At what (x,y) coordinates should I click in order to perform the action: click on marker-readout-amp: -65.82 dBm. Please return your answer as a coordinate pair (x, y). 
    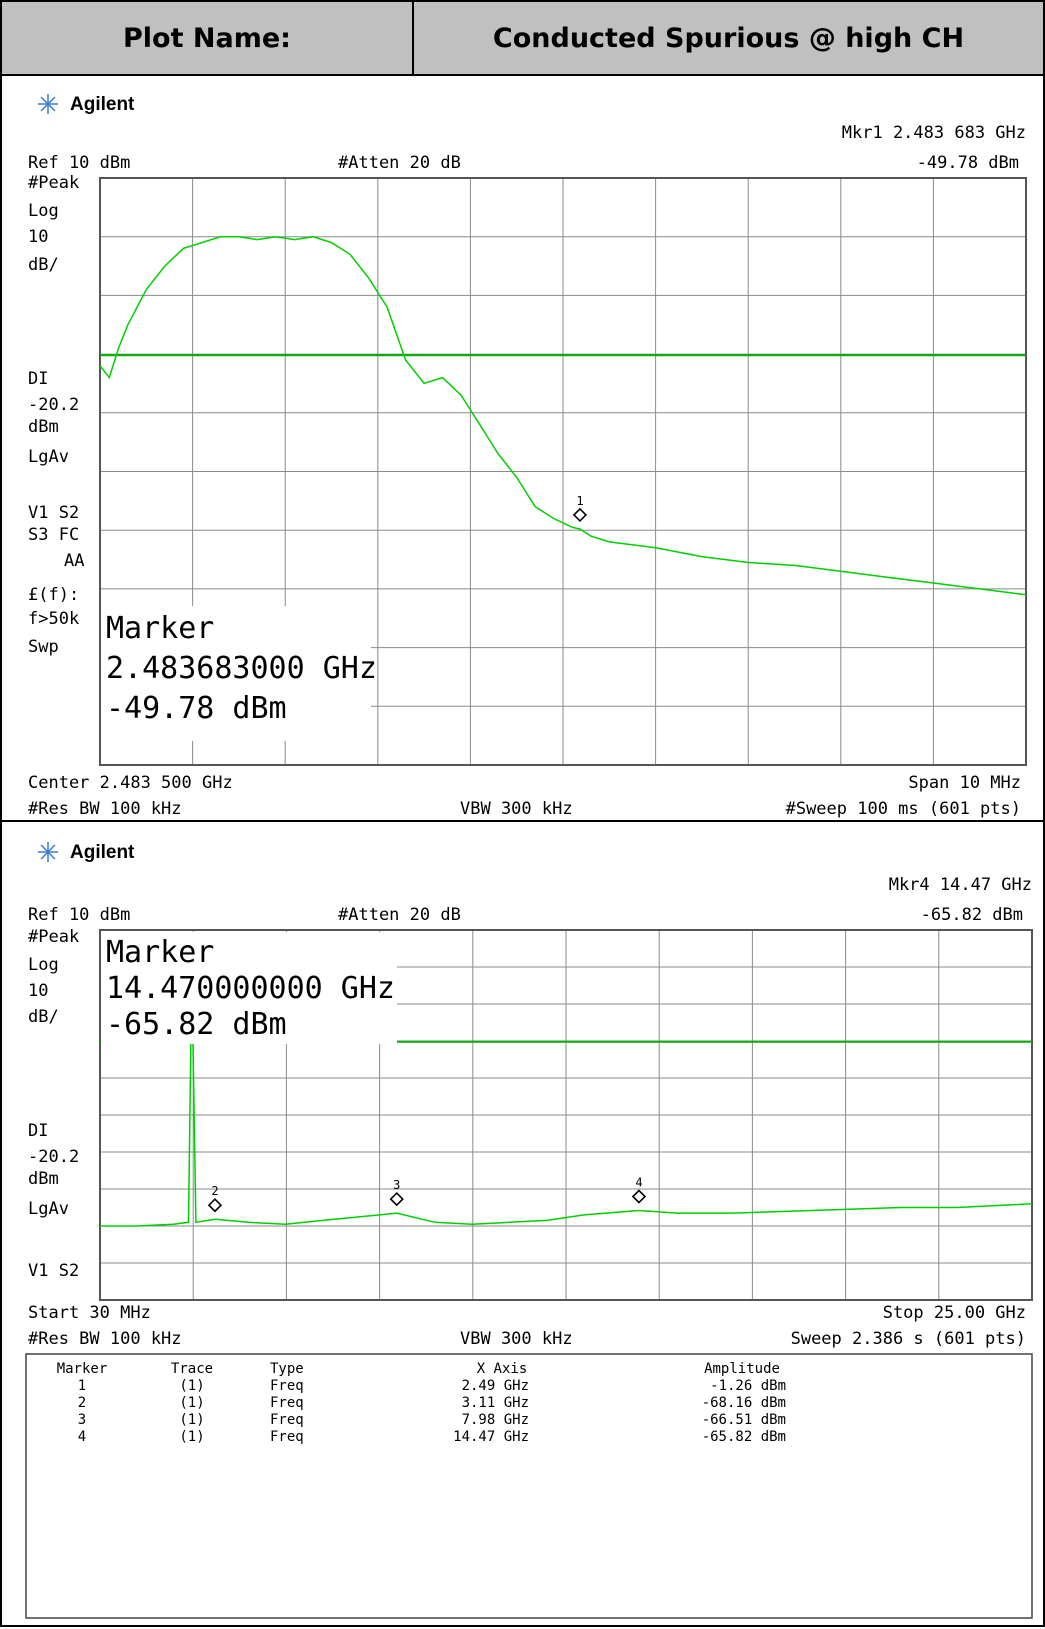
    Looking at the image, I should click on (972, 915).